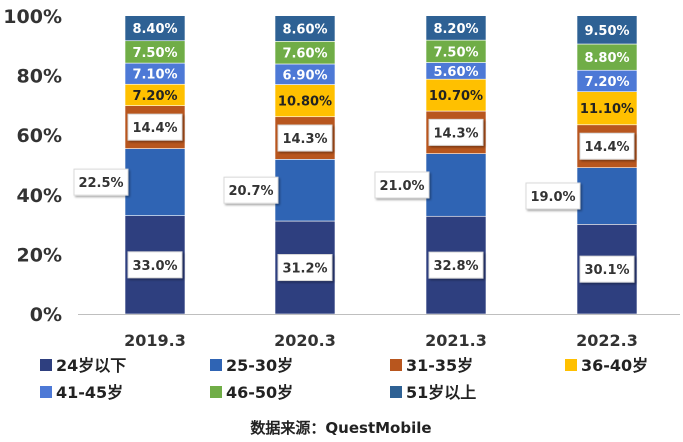 The height and width of the screenshot is (442, 683). I want to click on data-label: 22.5%, so click(100, 183).